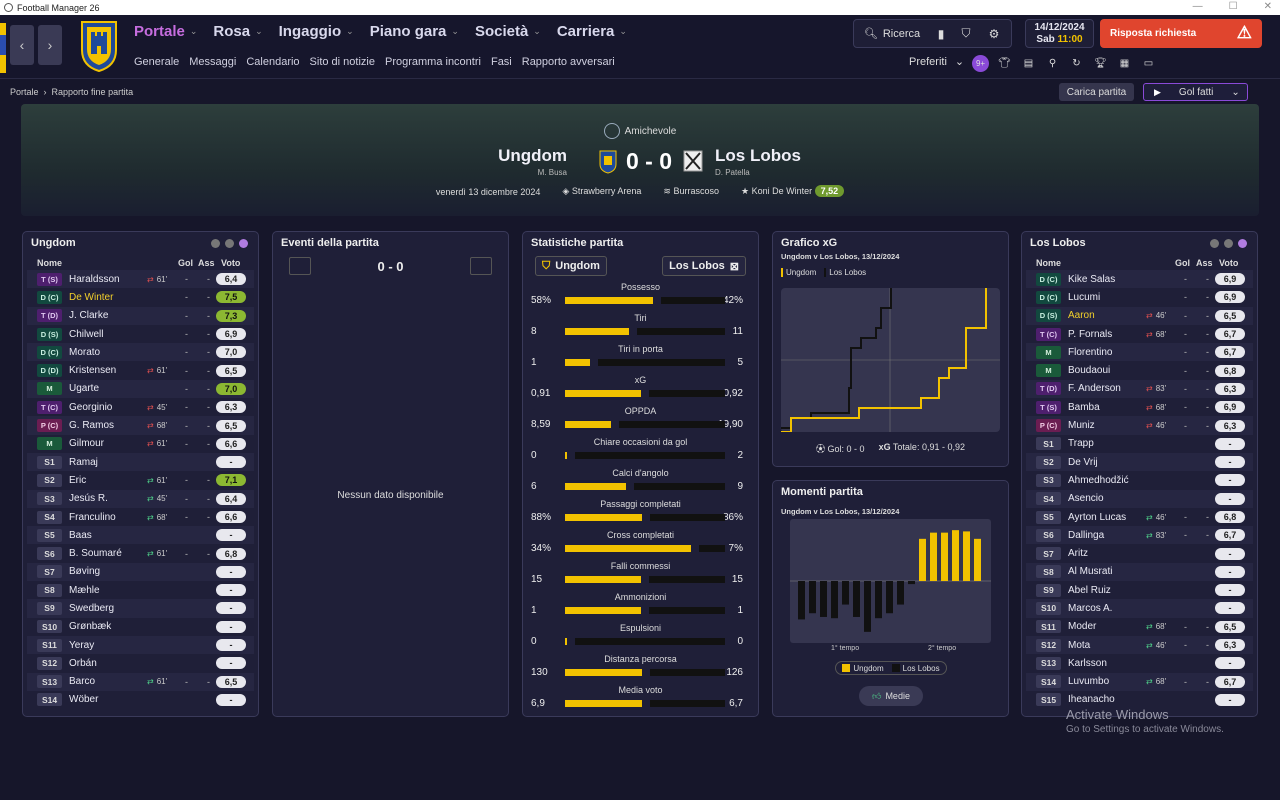 This screenshot has height=800, width=1280. What do you see at coordinates (1076, 63) in the screenshot?
I see `refresh-icon: ↻` at bounding box center [1076, 63].